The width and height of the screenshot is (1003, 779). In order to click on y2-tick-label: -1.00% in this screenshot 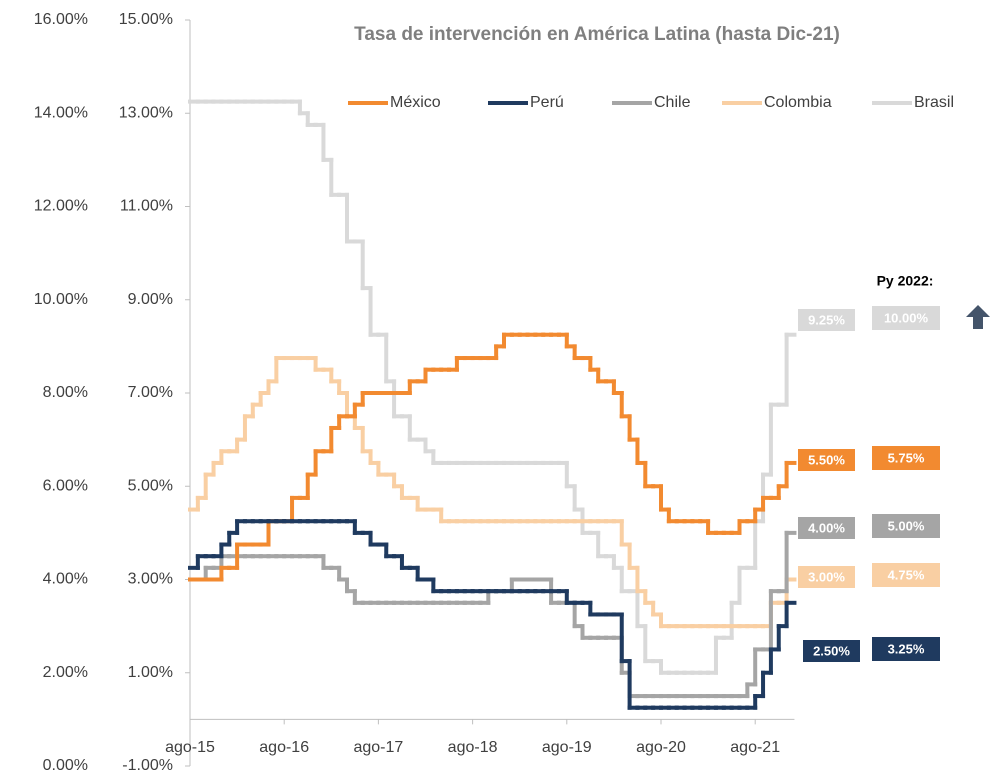, I will do `click(147, 765)`.